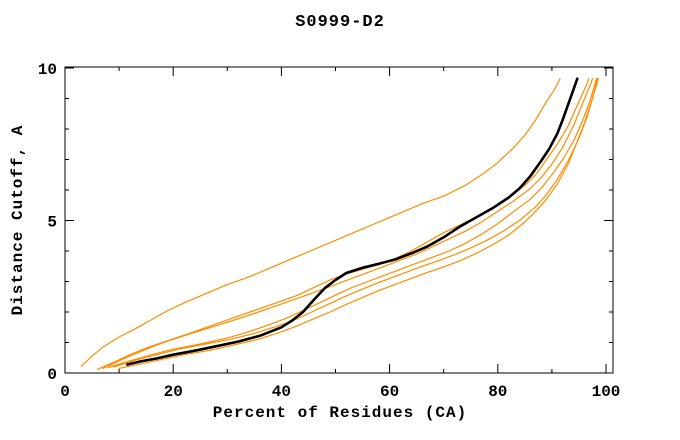 This screenshot has height=440, width=680. Describe the element at coordinates (281, 392) in the screenshot. I see `x-tick-label: 40` at that location.